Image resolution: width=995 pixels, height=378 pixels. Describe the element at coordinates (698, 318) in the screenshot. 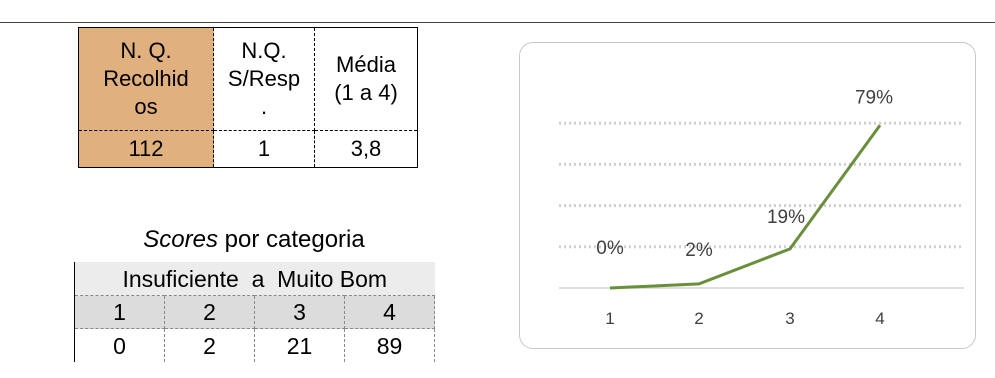

I see `x-tick-label: 2` at that location.